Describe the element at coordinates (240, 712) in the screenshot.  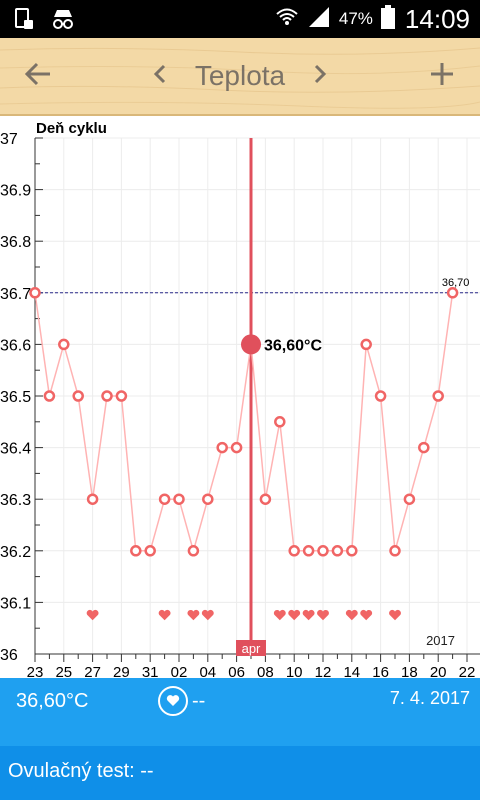
I see `info-bar: 36,60°C -- 7. 4. 2017` at that location.